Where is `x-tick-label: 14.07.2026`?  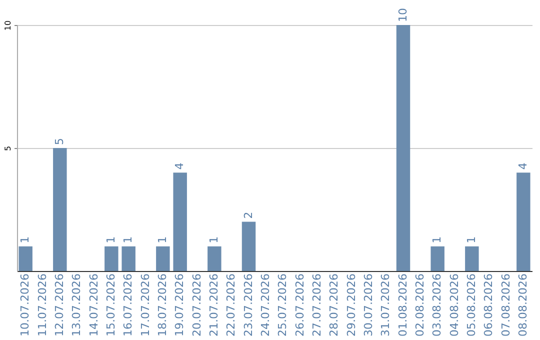 x-tick-label: 14.07.2026 is located at coordinates (93, 305).